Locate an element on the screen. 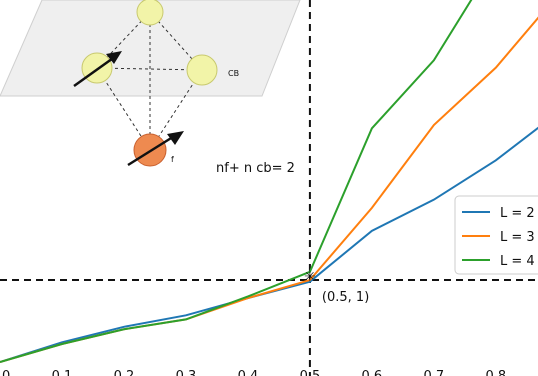  legend-box is located at coordinates (496, 235).